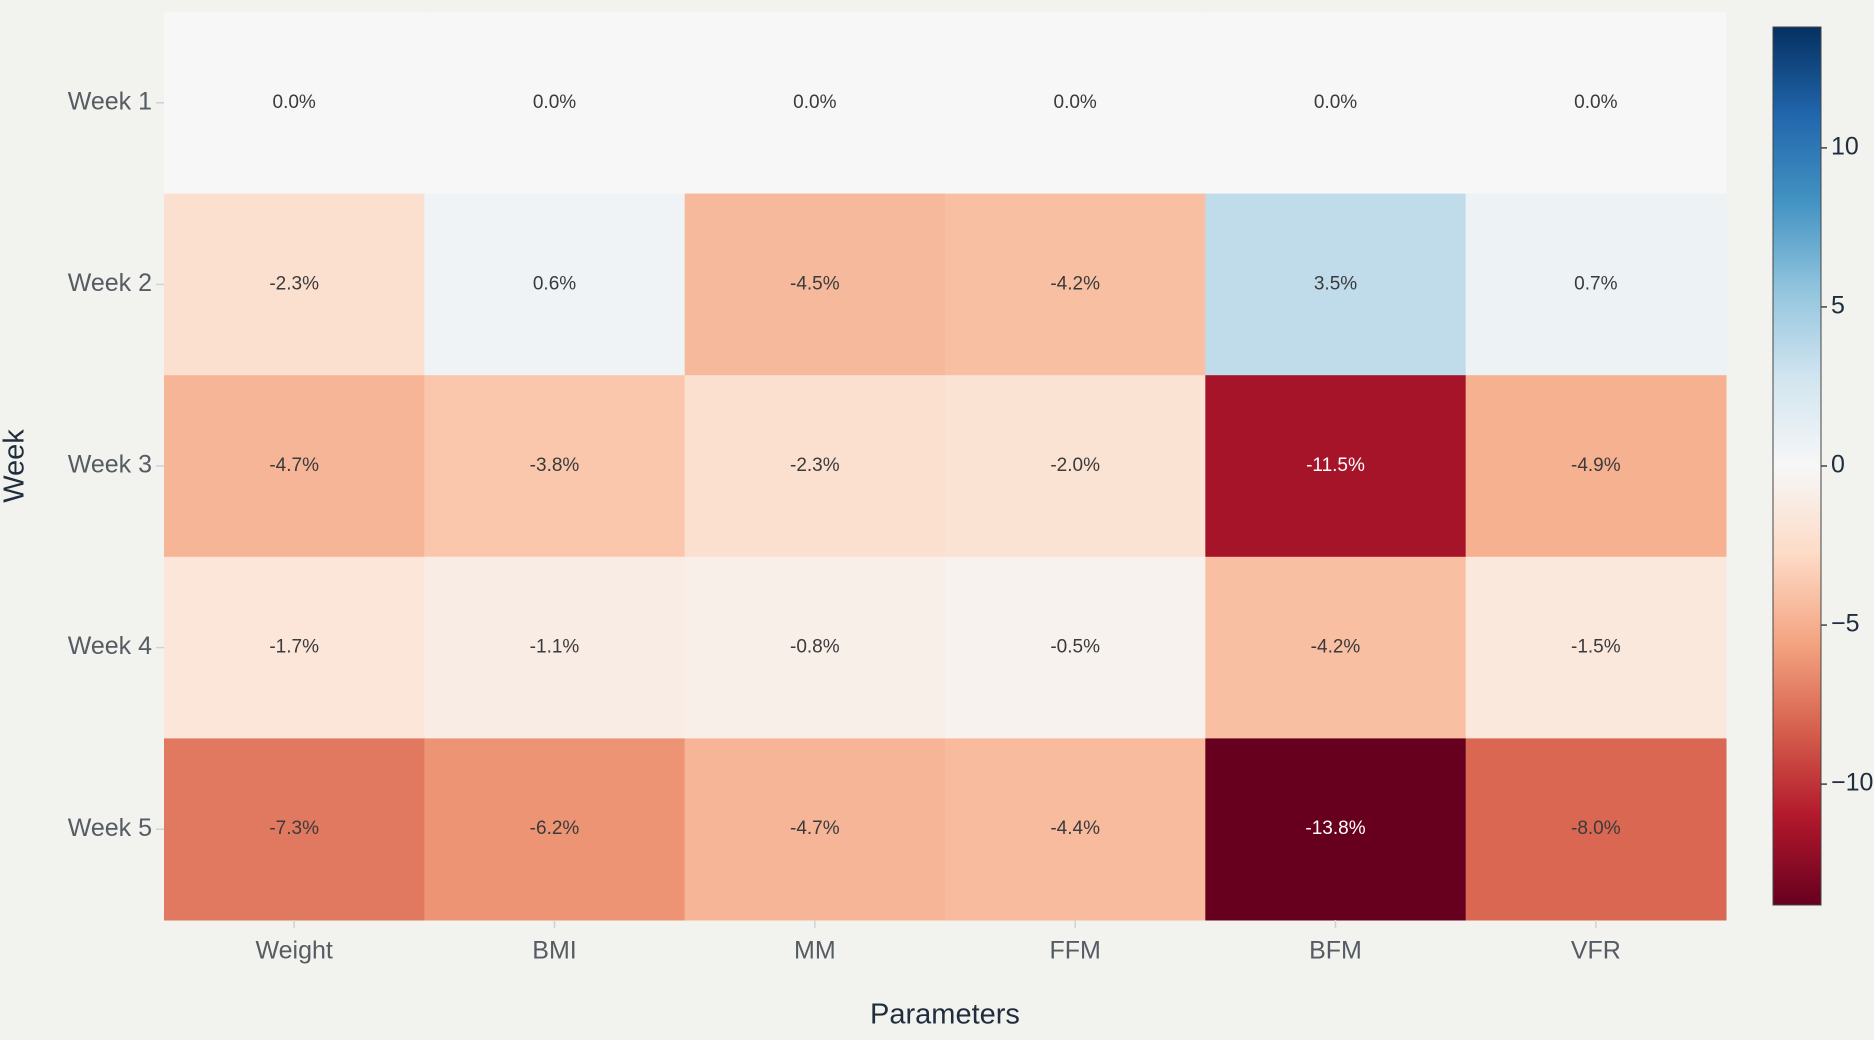  What do you see at coordinates (1845, 146) in the screenshot?
I see `colorbar-tick-label: 10` at bounding box center [1845, 146].